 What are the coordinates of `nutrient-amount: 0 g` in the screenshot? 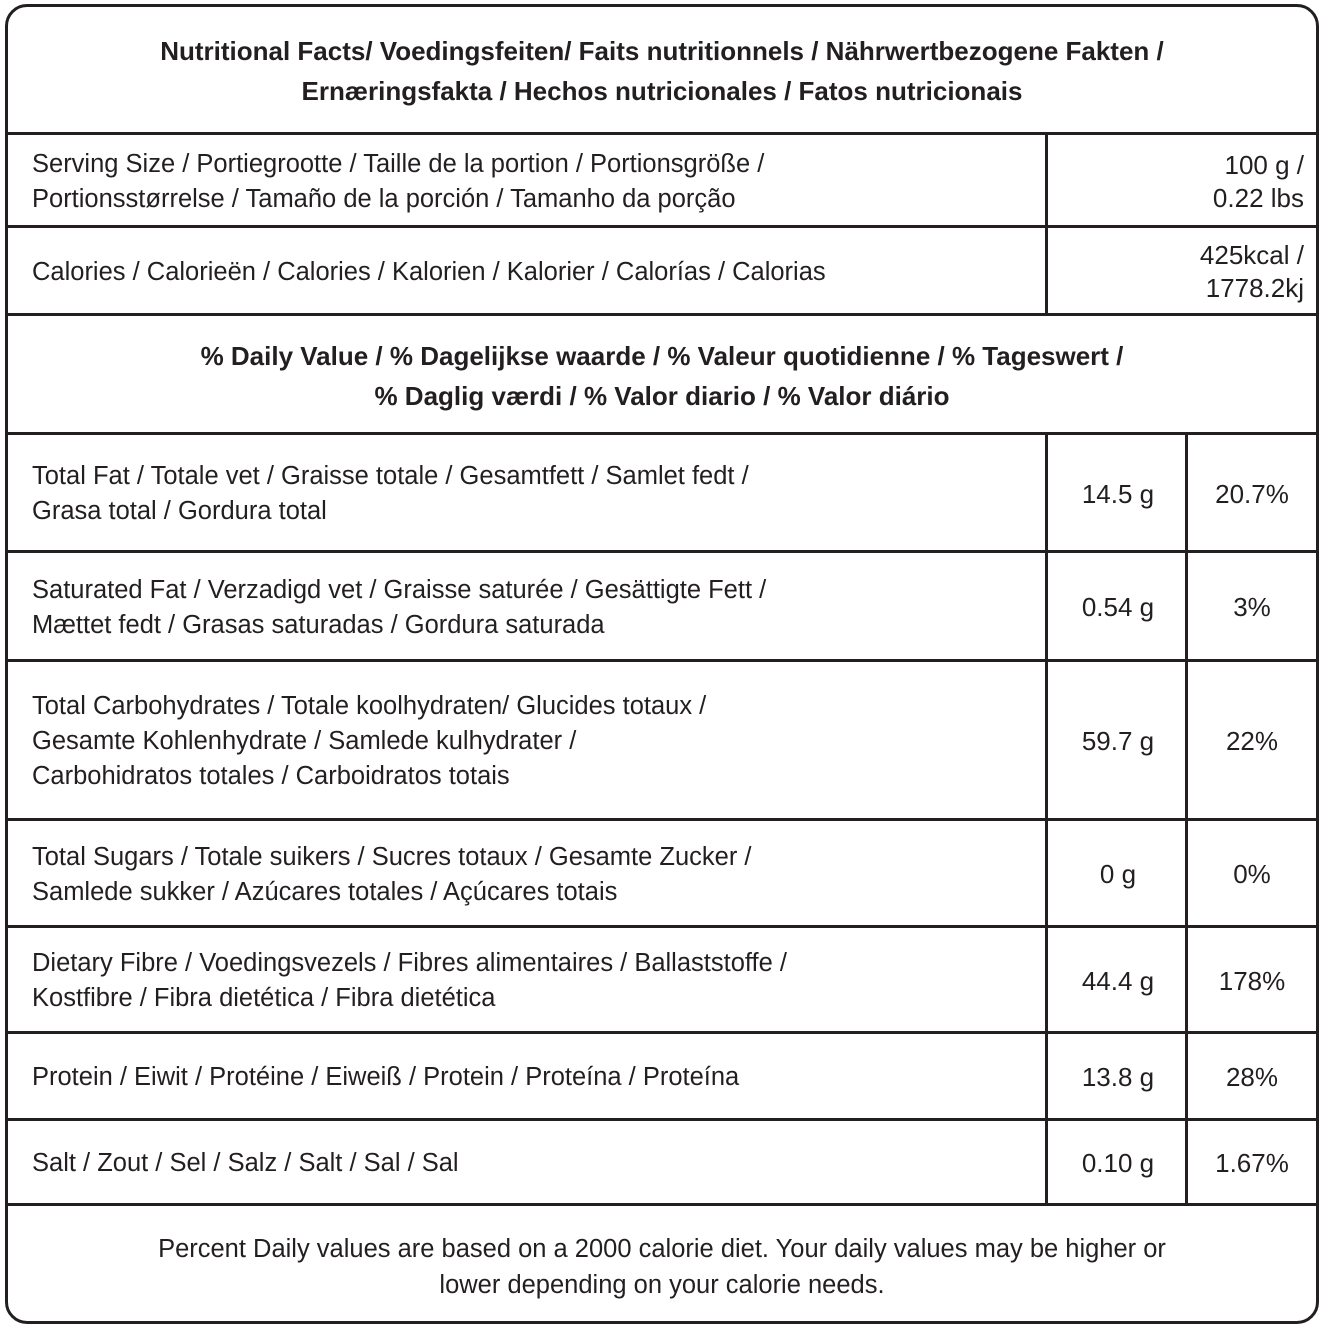 It's located at (1116, 874).